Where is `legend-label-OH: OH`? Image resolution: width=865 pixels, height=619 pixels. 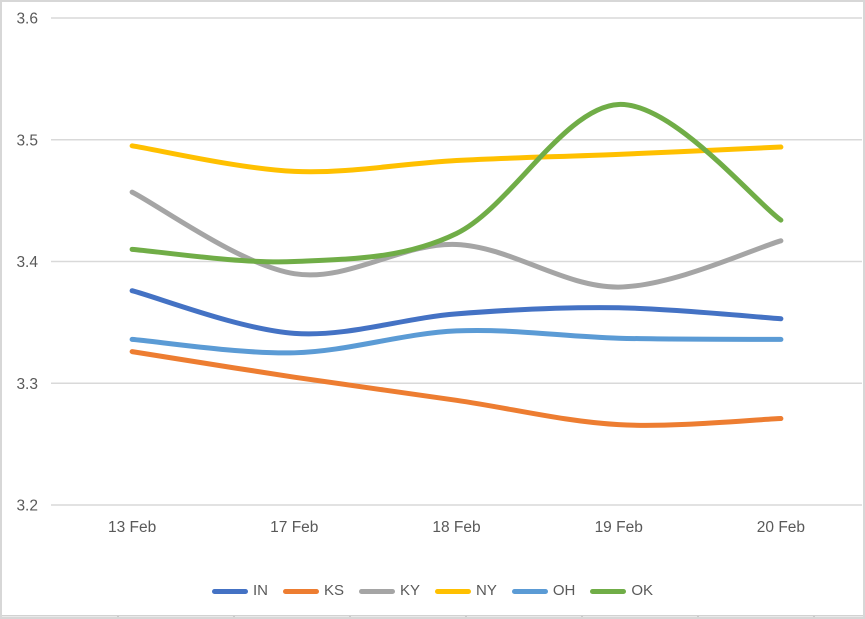
legend-label-OH: OH is located at coordinates (564, 590).